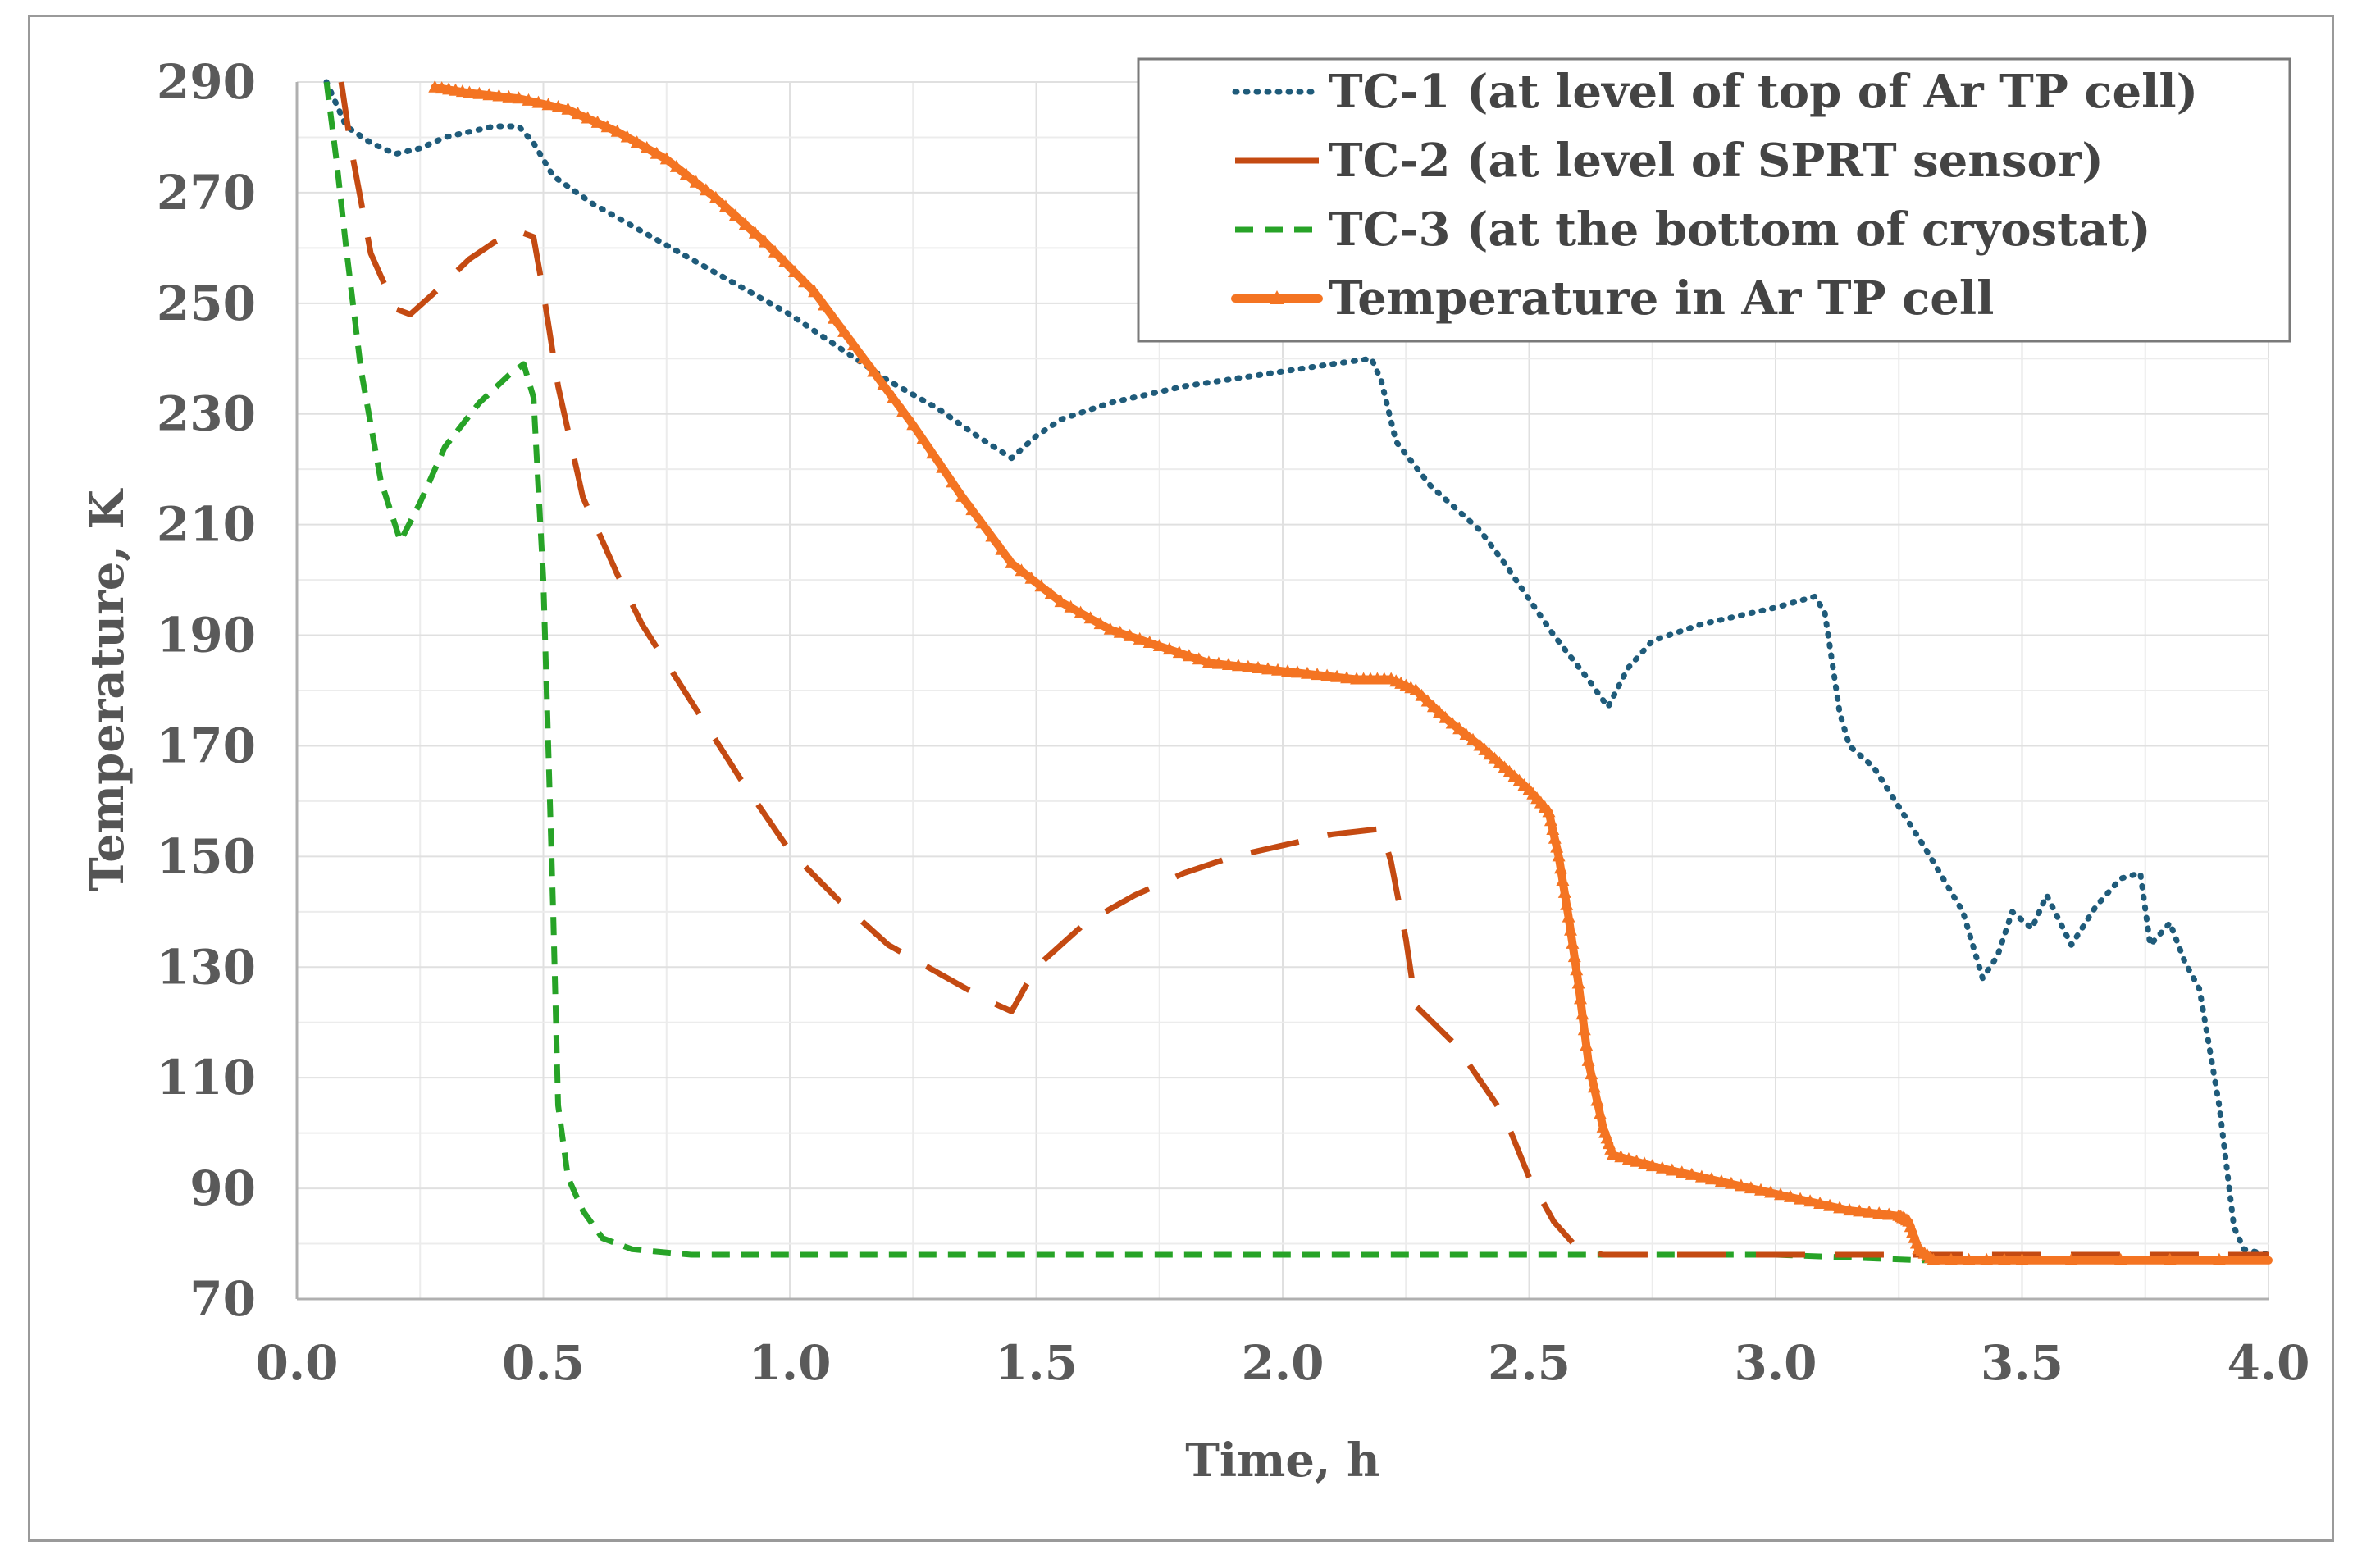  What do you see at coordinates (2022, 1363) in the screenshot?
I see `x-tick-label: 3.5` at bounding box center [2022, 1363].